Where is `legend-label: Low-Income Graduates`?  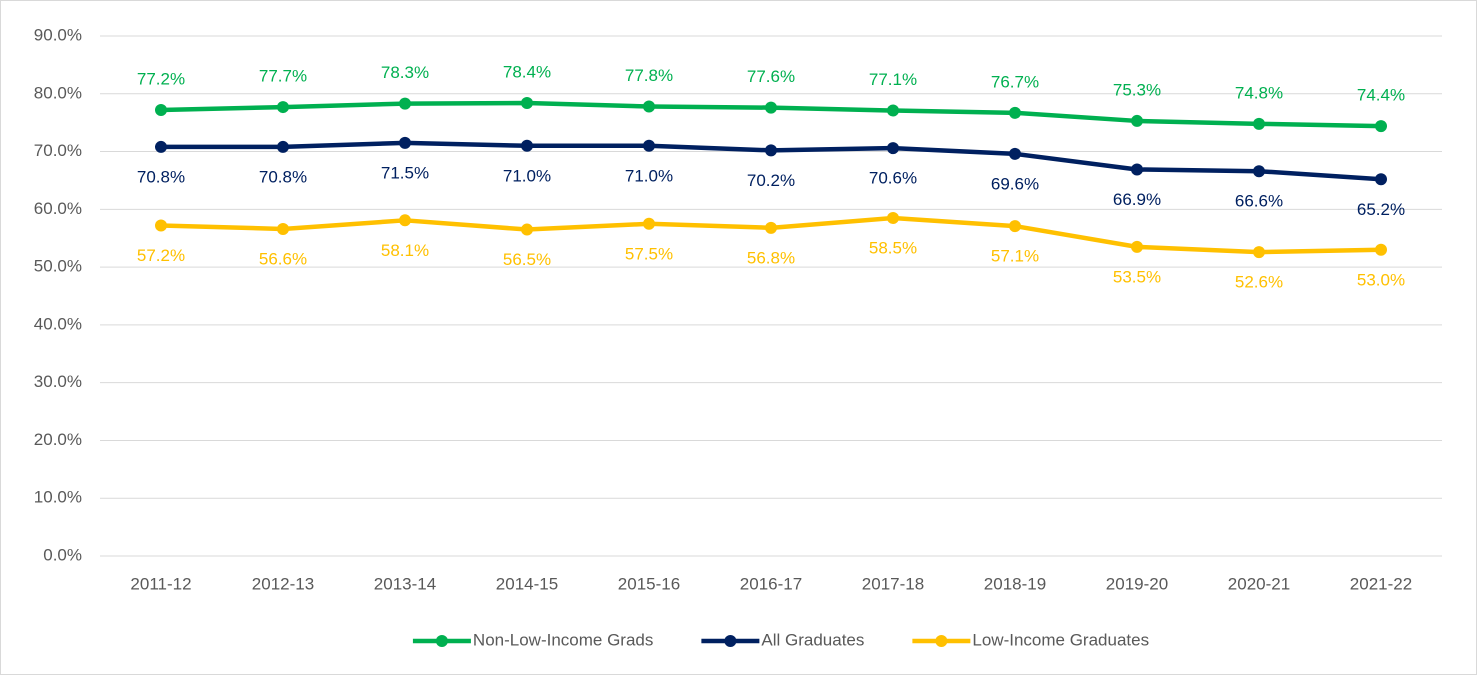 legend-label: Low-Income Graduates is located at coordinates (1060, 639).